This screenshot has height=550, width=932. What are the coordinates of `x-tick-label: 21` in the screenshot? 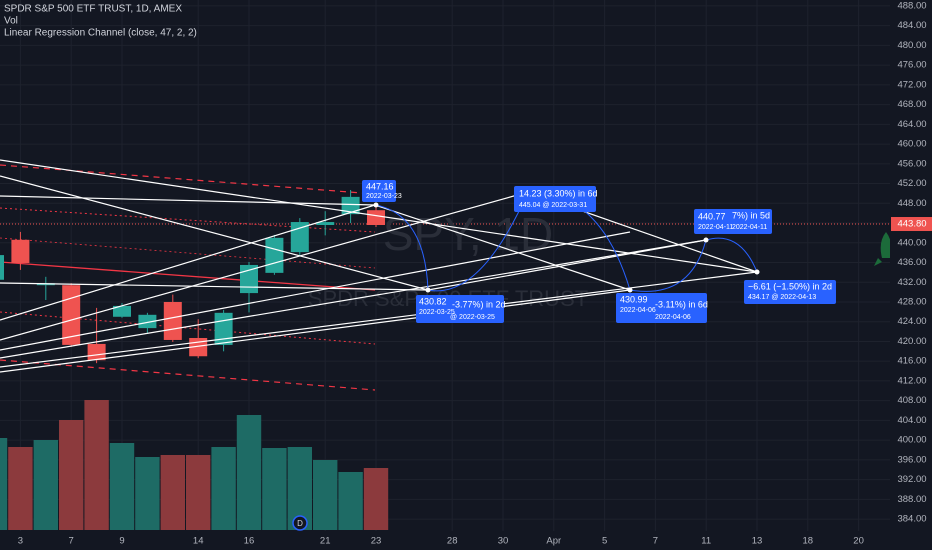 It's located at (325, 541).